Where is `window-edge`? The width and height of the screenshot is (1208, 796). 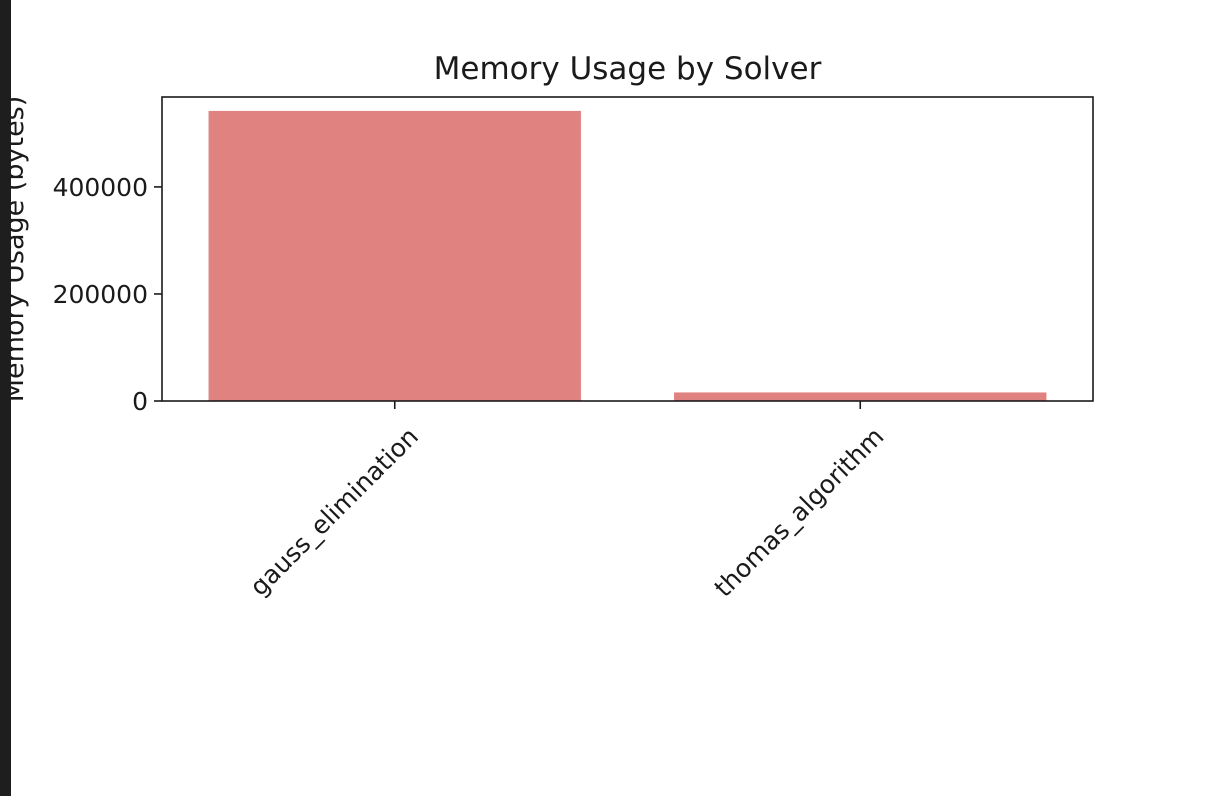
window-edge is located at coordinates (5, 398).